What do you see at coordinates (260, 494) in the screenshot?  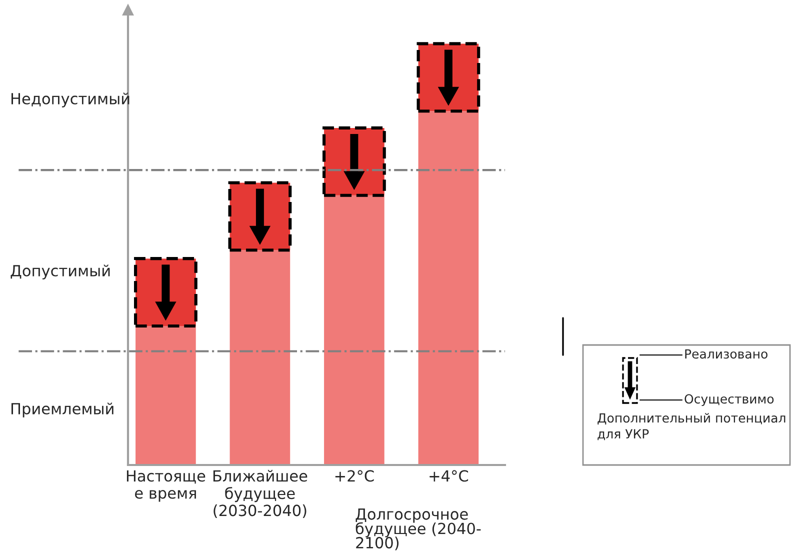 I see `x-tick-label: Ближайшее будущее (2030-2040)` at bounding box center [260, 494].